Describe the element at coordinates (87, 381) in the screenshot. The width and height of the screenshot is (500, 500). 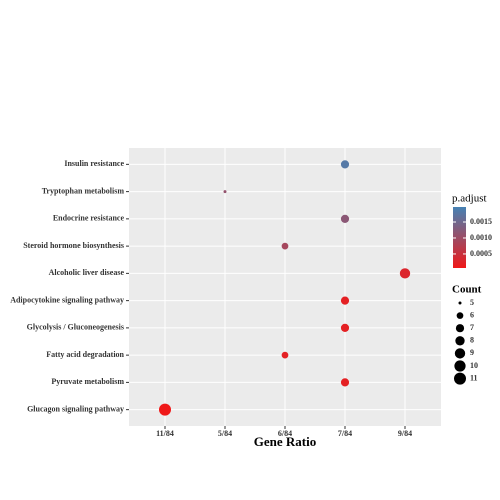
I see `y-tick-label: Pyruvate metabolism` at that location.